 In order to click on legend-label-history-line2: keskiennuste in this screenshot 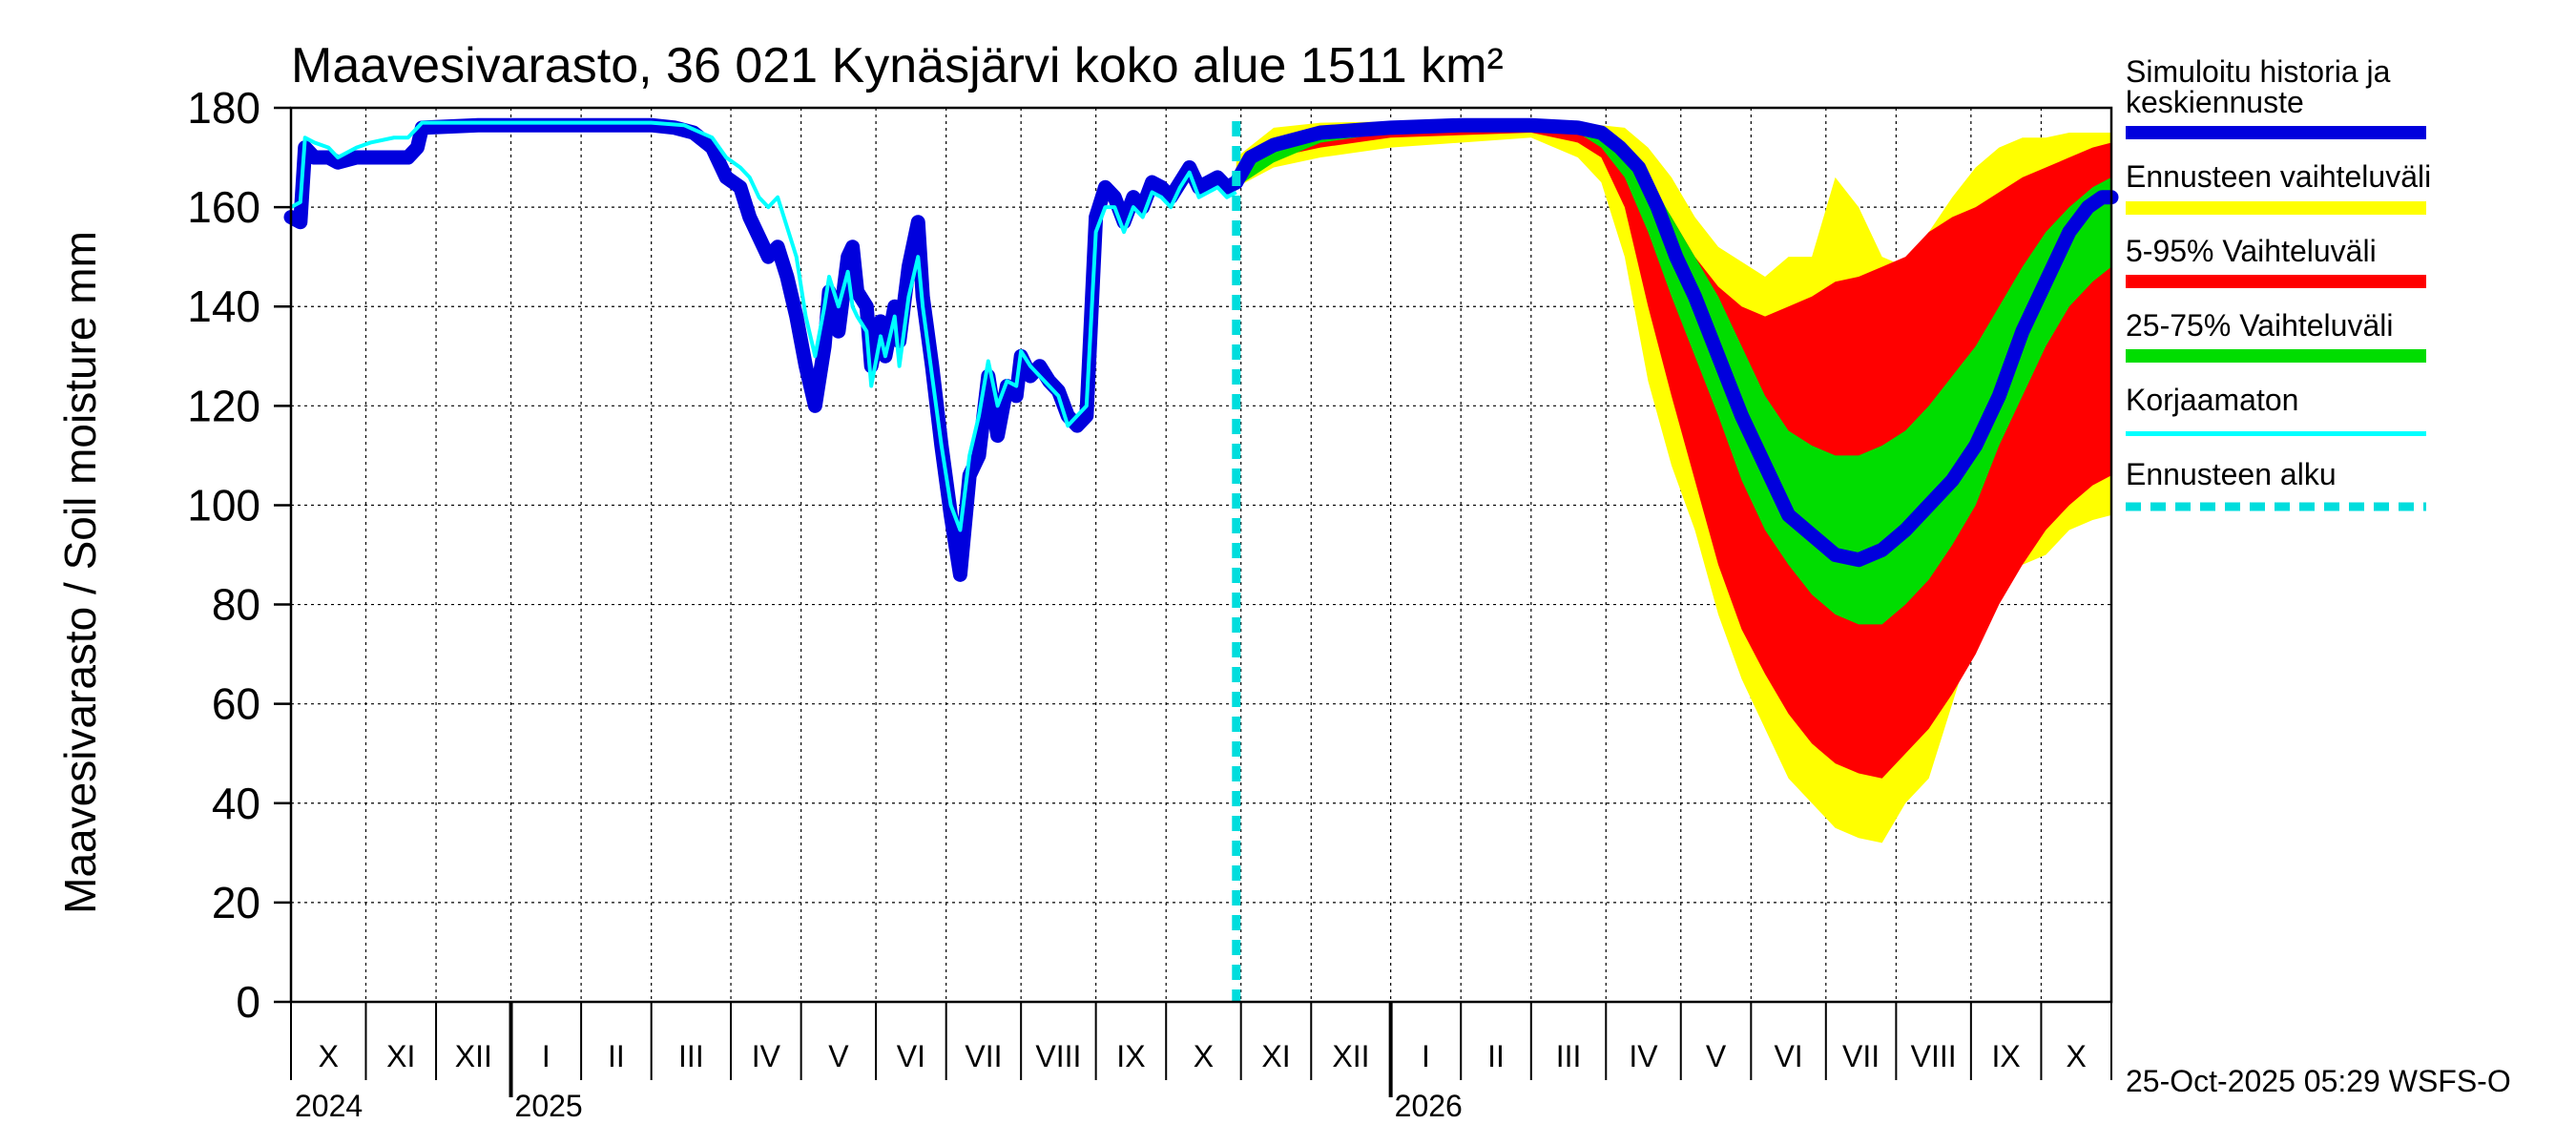, I will do `click(2215, 102)`.